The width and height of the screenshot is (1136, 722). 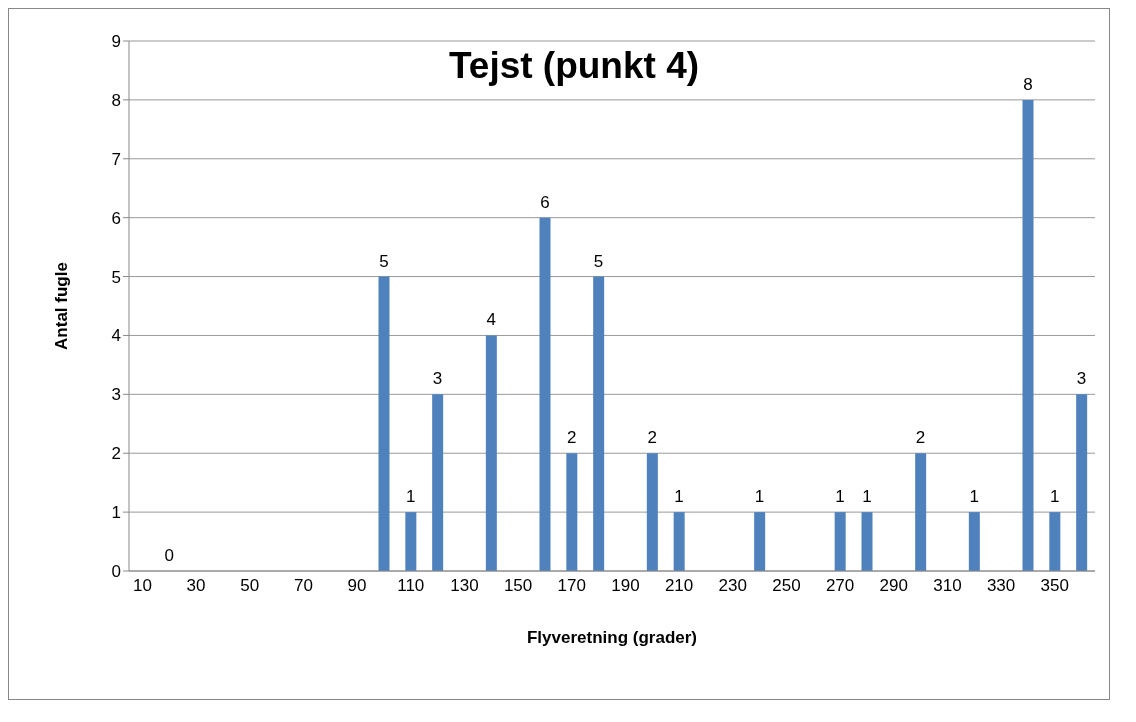 What do you see at coordinates (786, 586) in the screenshot?
I see `x-tick-label: 250` at bounding box center [786, 586].